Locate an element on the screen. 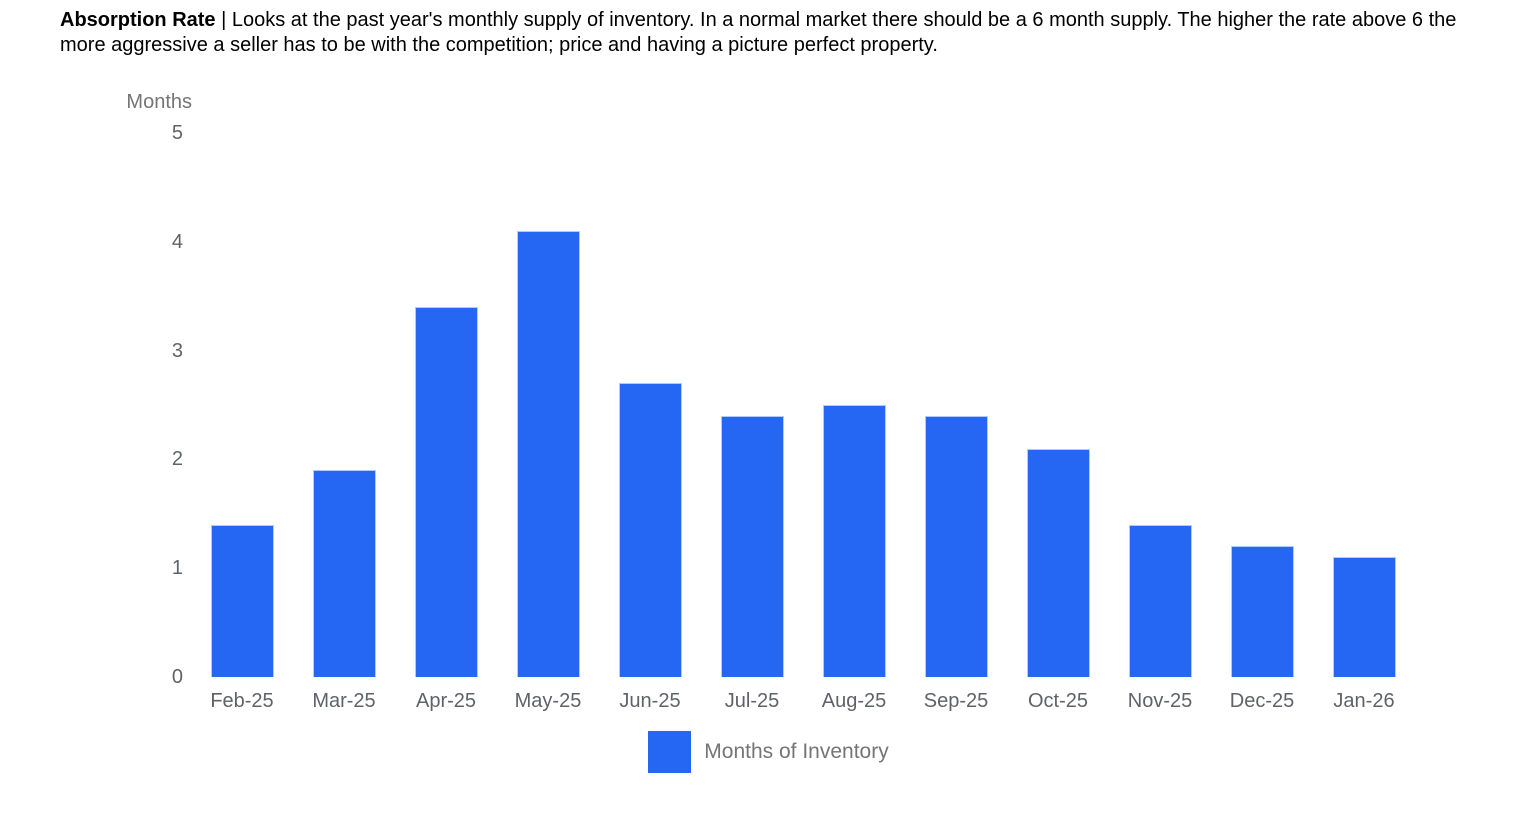  x-axis-label: Aug-25 is located at coordinates (854, 701).